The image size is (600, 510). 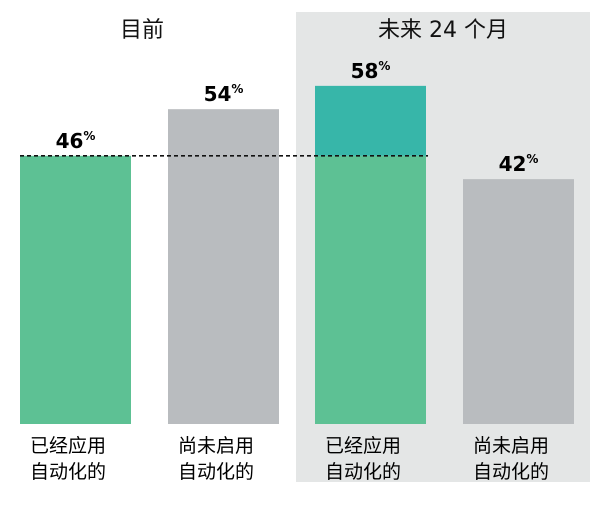 What do you see at coordinates (370, 289) in the screenshot?
I see `bar-base-segment` at bounding box center [370, 289].